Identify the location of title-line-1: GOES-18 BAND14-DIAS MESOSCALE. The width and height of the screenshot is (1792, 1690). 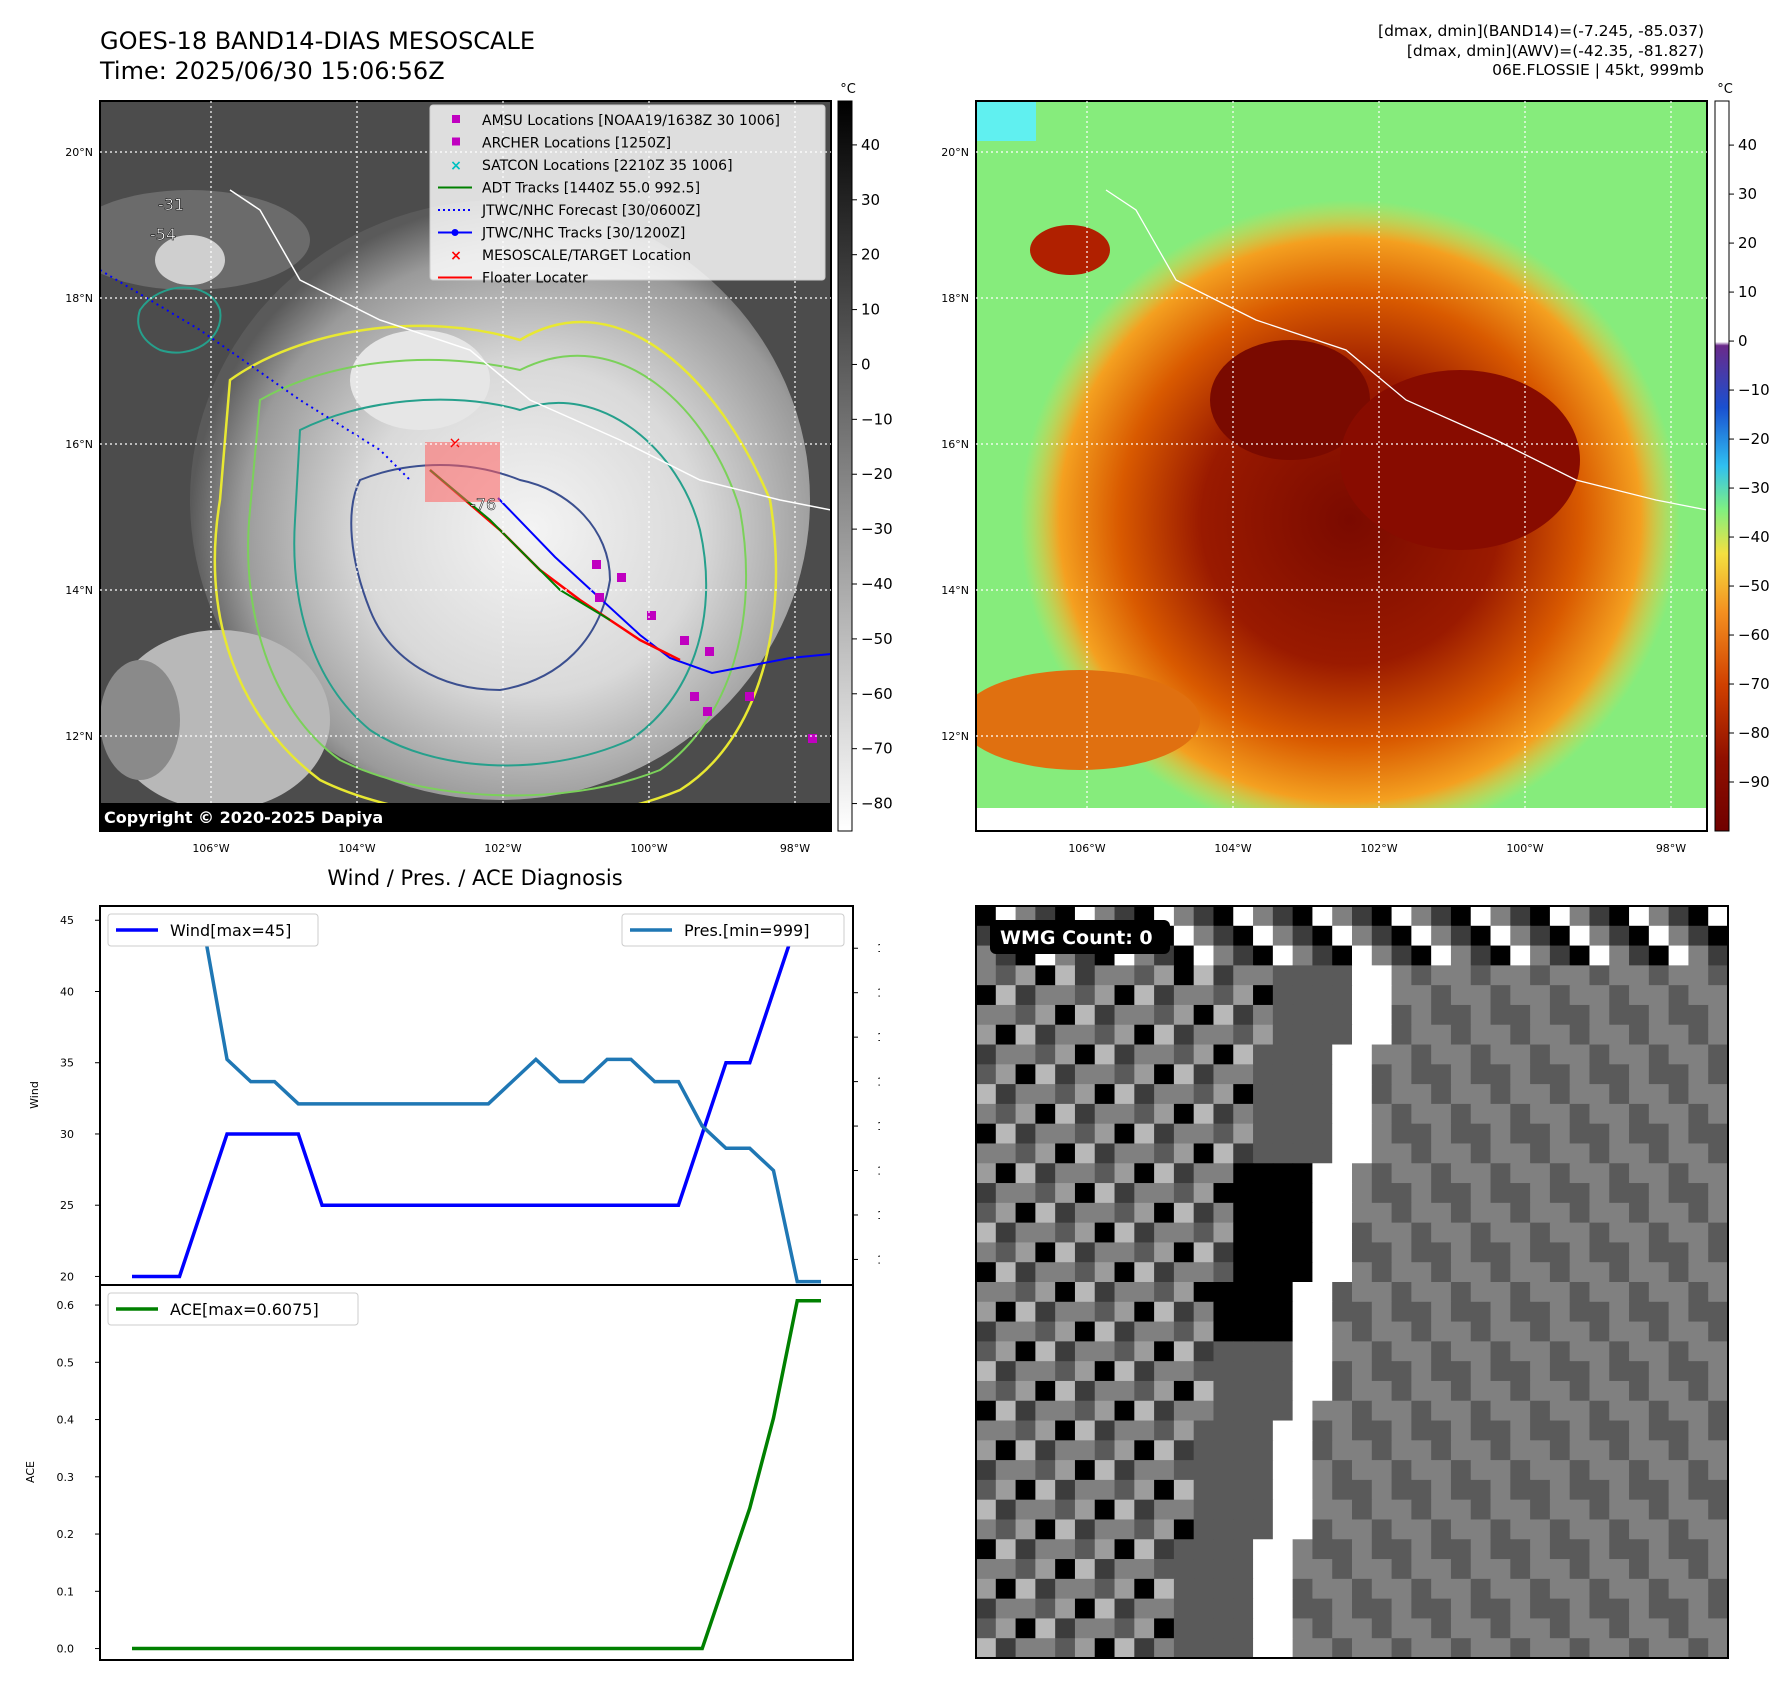
(318, 41).